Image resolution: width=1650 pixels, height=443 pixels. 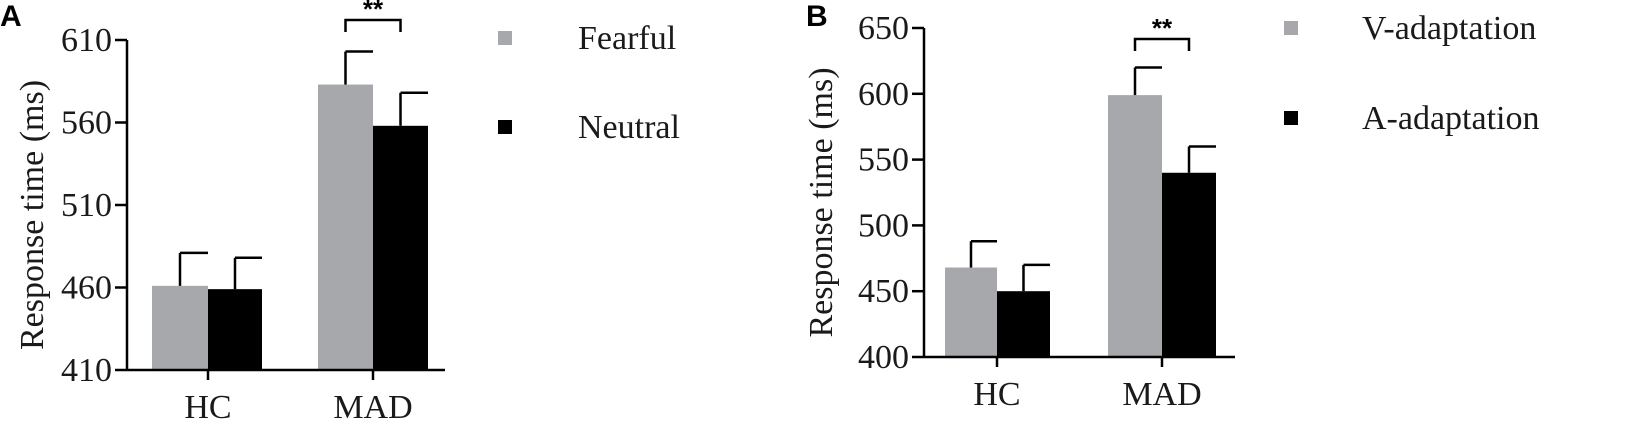 What do you see at coordinates (86, 288) in the screenshot?
I see `y-tick-label: 460` at bounding box center [86, 288].